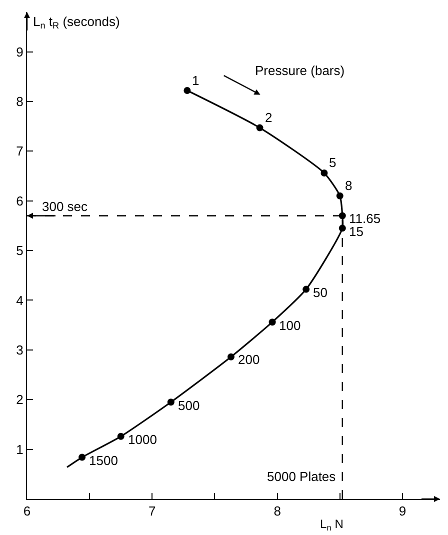  I want to click on y-axis-title: L$_{n}$ t$_{R}$ (seconds), so click(76, 22).